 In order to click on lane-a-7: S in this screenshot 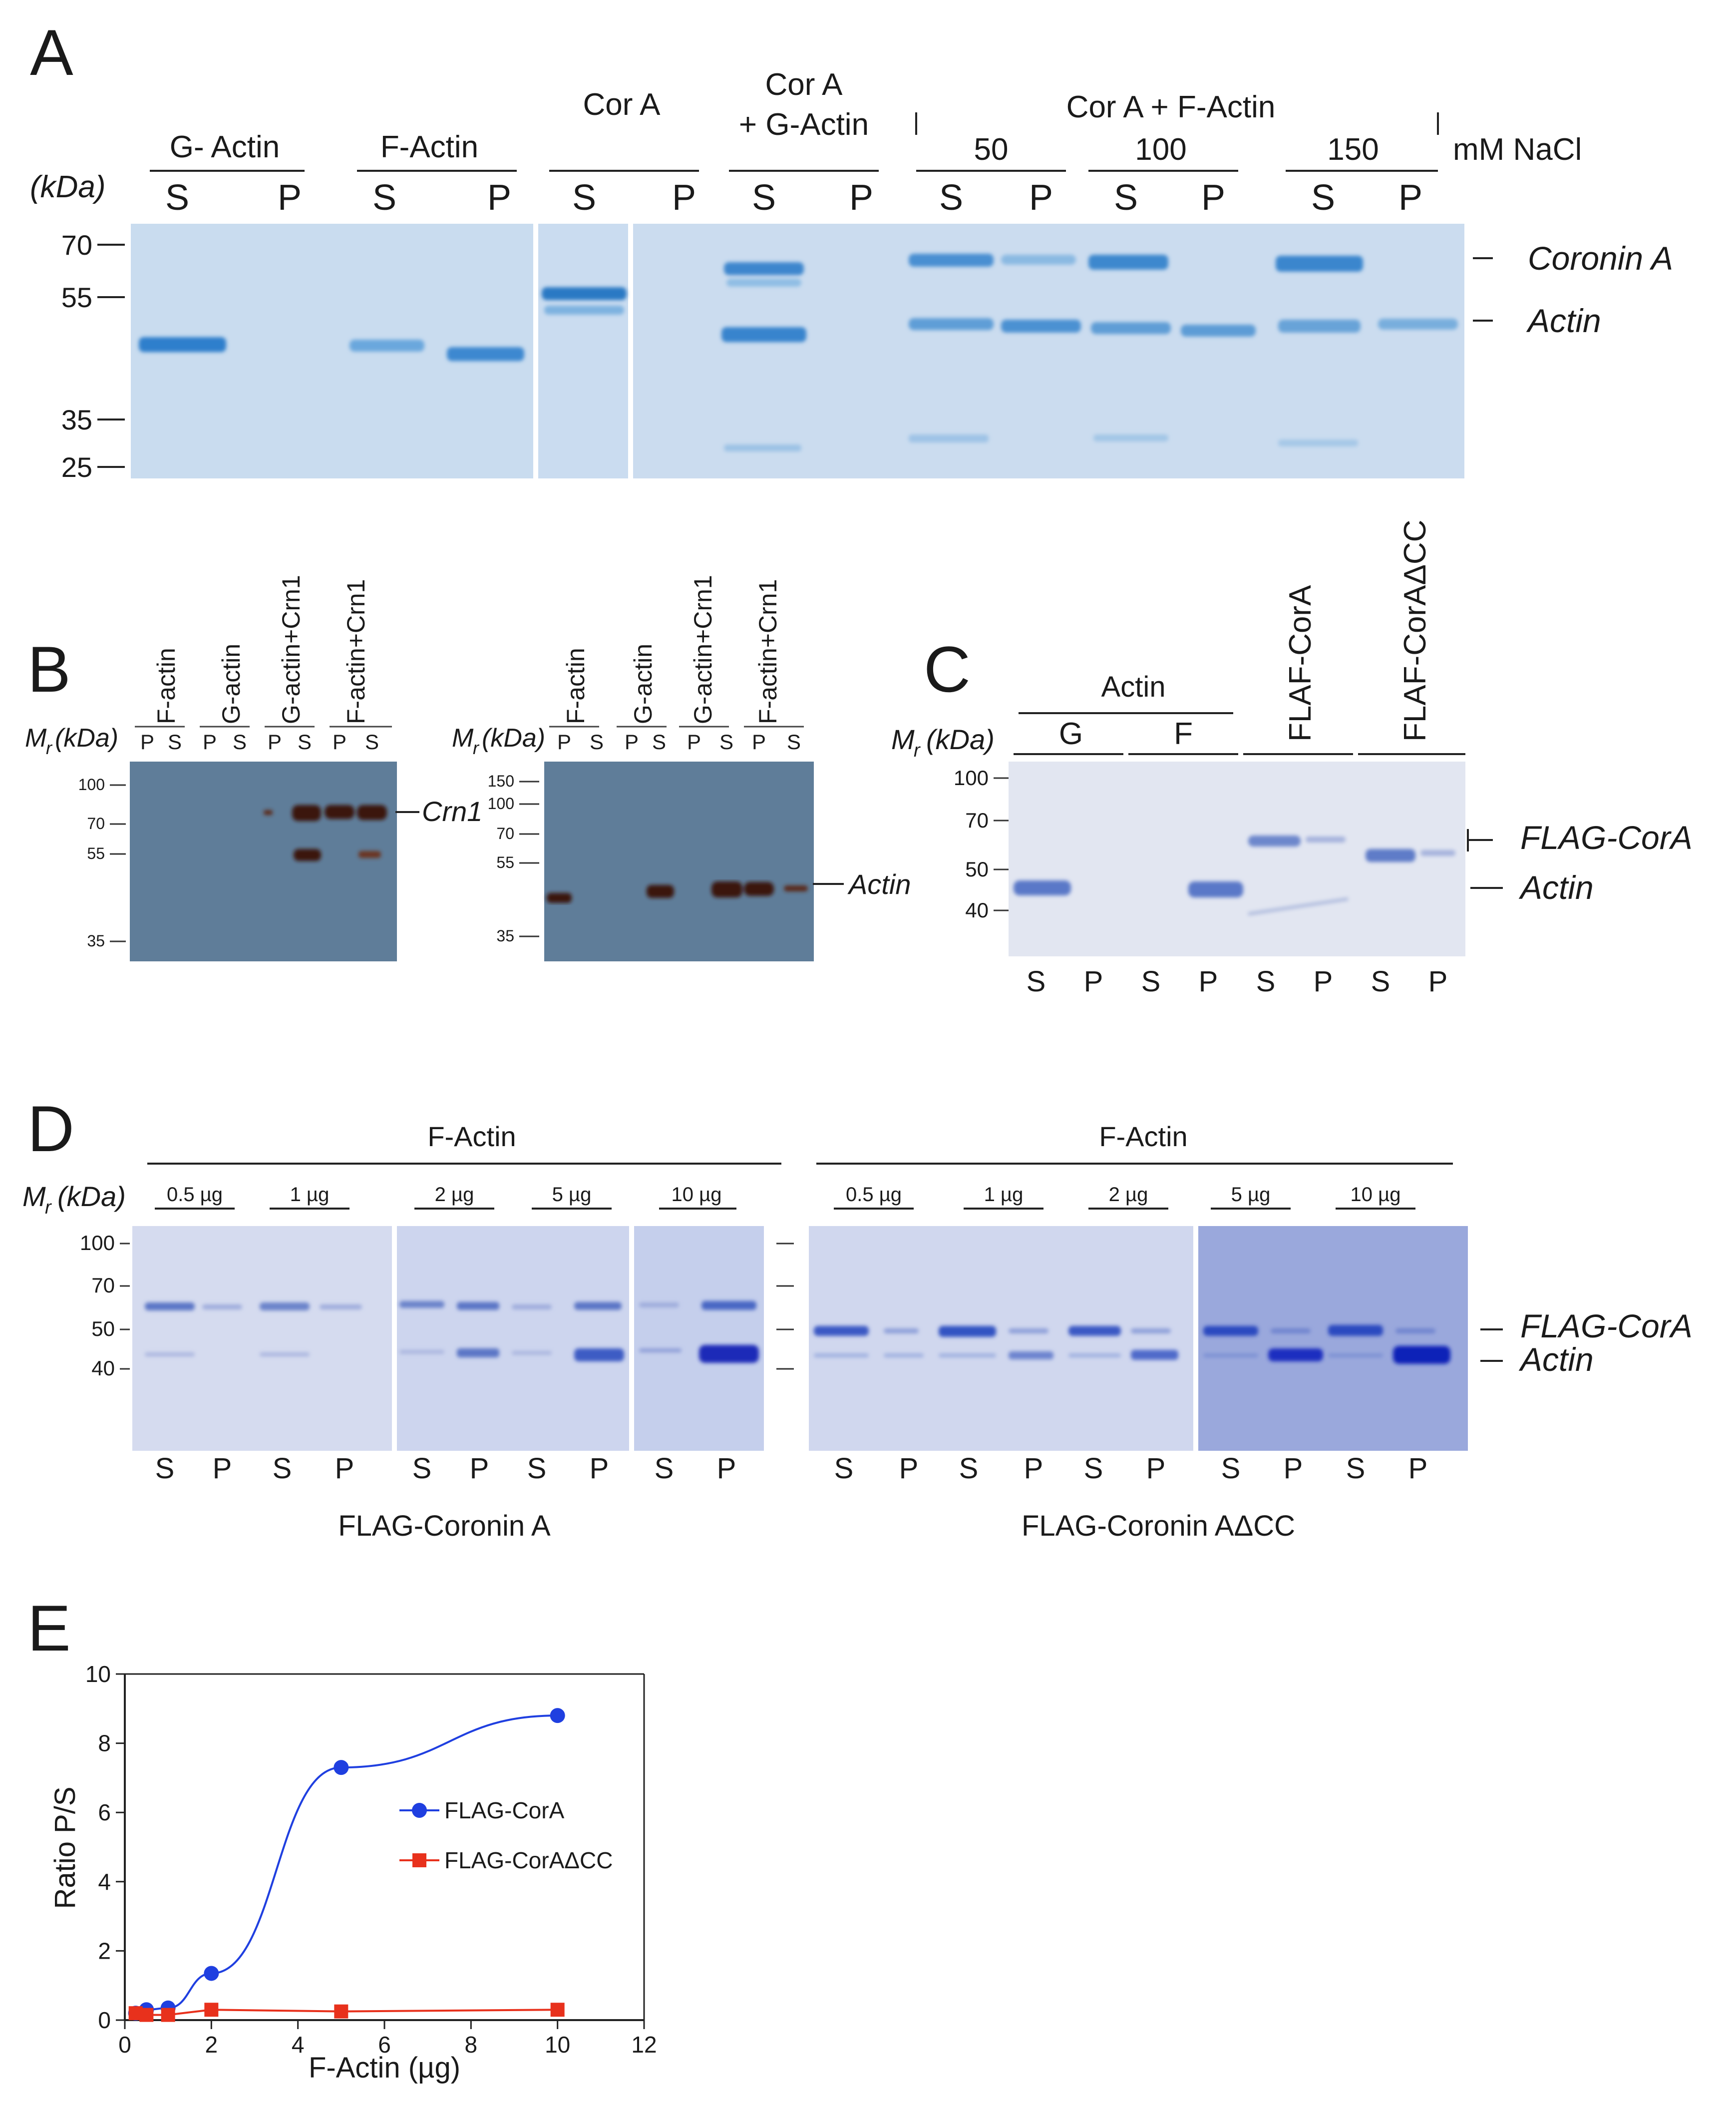, I will do `click(764, 198)`.